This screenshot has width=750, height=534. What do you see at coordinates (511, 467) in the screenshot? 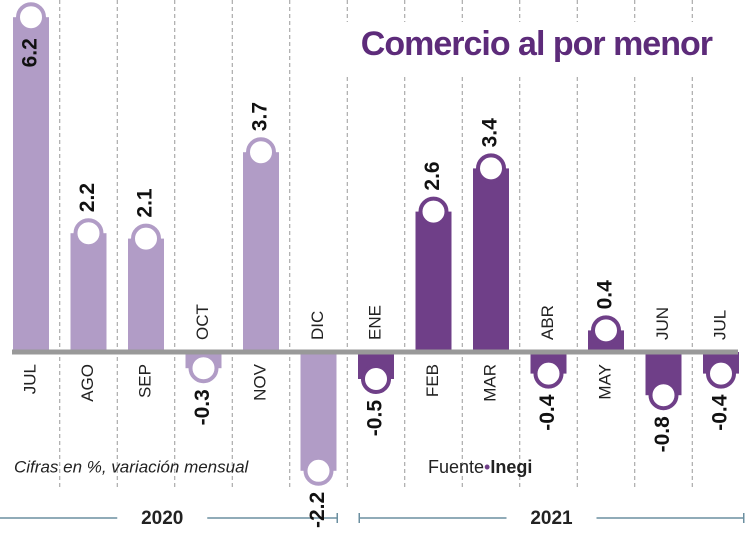
I see `source-name: Inegi` at bounding box center [511, 467].